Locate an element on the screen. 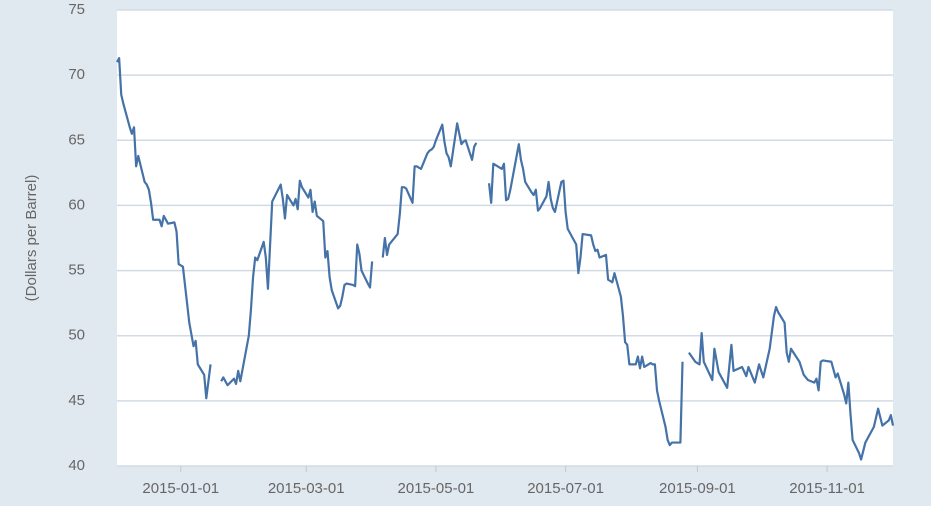 Image resolution: width=931 pixels, height=506 pixels. x-tick-label: 2015-11-01 is located at coordinates (827, 488).